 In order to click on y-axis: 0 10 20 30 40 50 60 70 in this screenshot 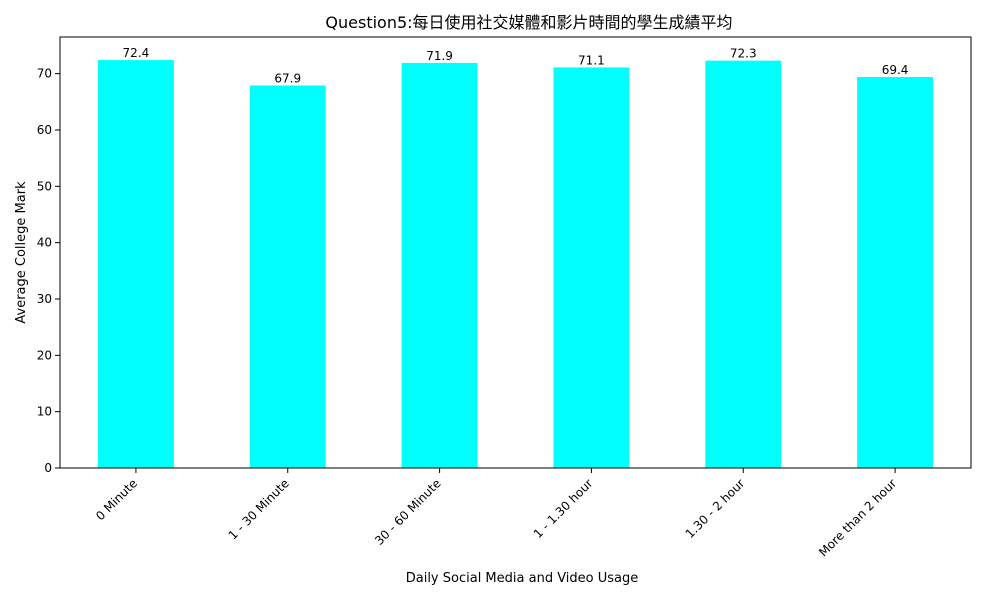, I will do `click(48, 271)`.